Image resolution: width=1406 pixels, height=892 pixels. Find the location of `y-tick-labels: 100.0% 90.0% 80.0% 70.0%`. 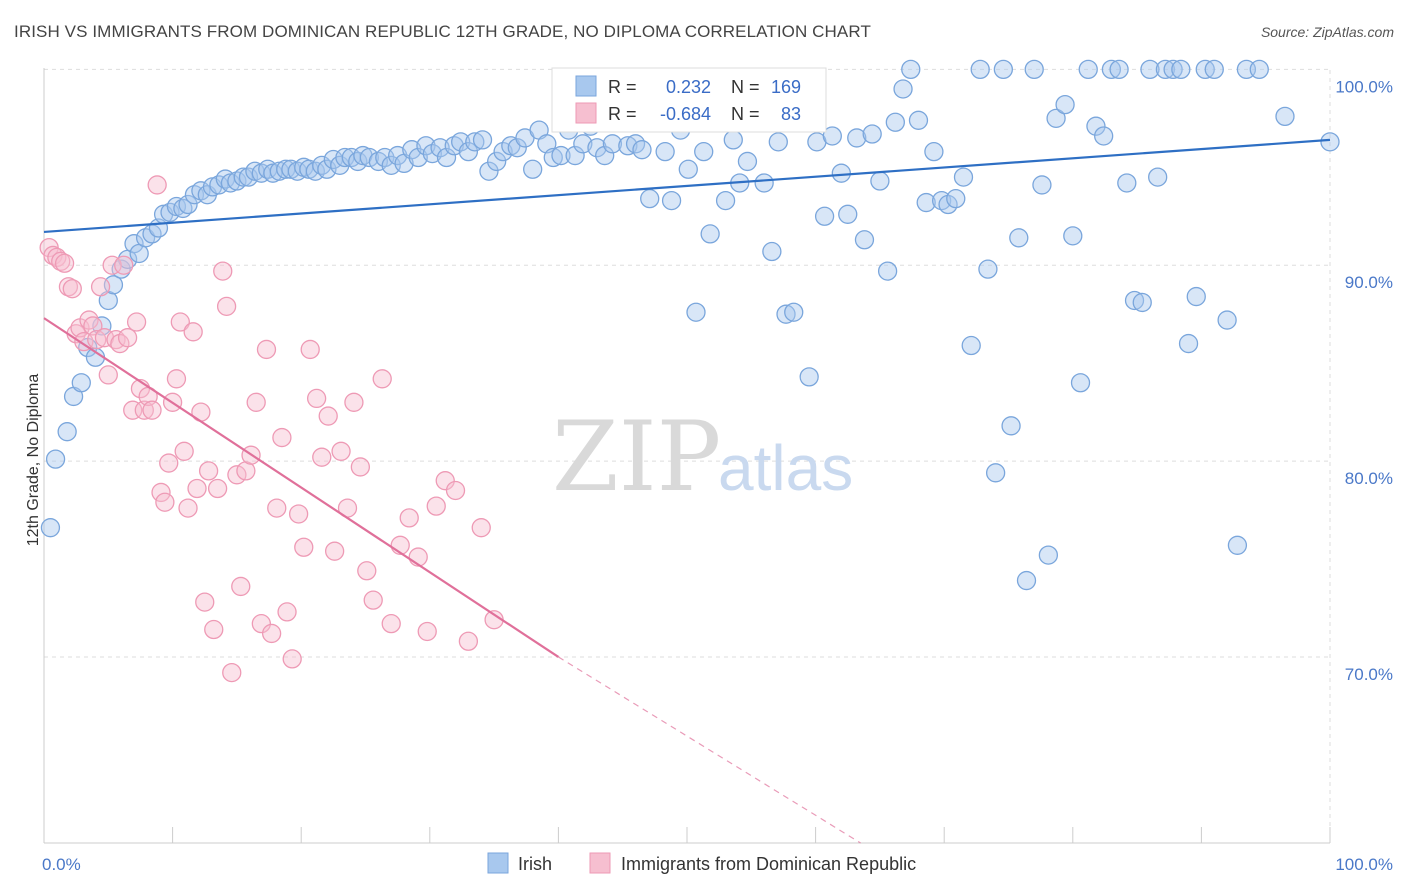

y-tick-labels: 100.0% 90.0% 80.0% 70.0% is located at coordinates (1364, 380).